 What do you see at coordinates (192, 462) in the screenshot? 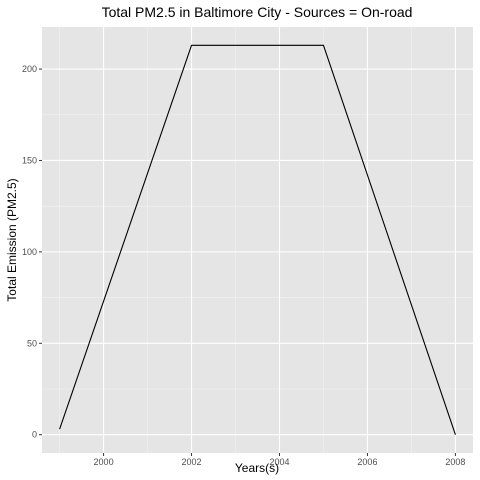
I see `x-tick-label: 2002` at bounding box center [192, 462].